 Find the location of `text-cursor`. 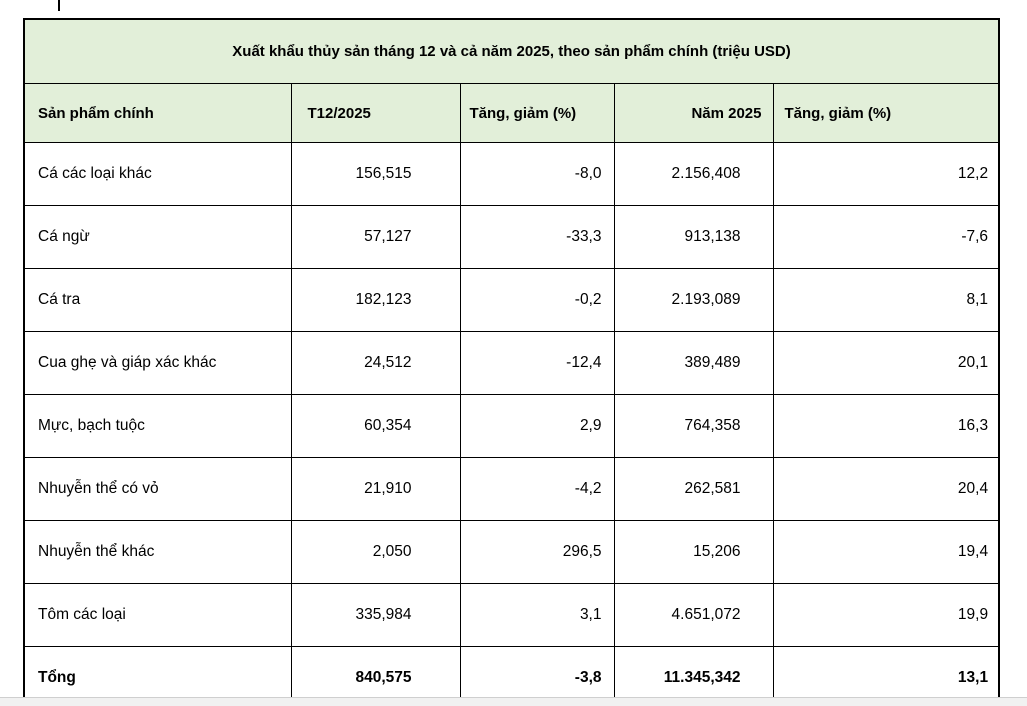

text-cursor is located at coordinates (59, 5).